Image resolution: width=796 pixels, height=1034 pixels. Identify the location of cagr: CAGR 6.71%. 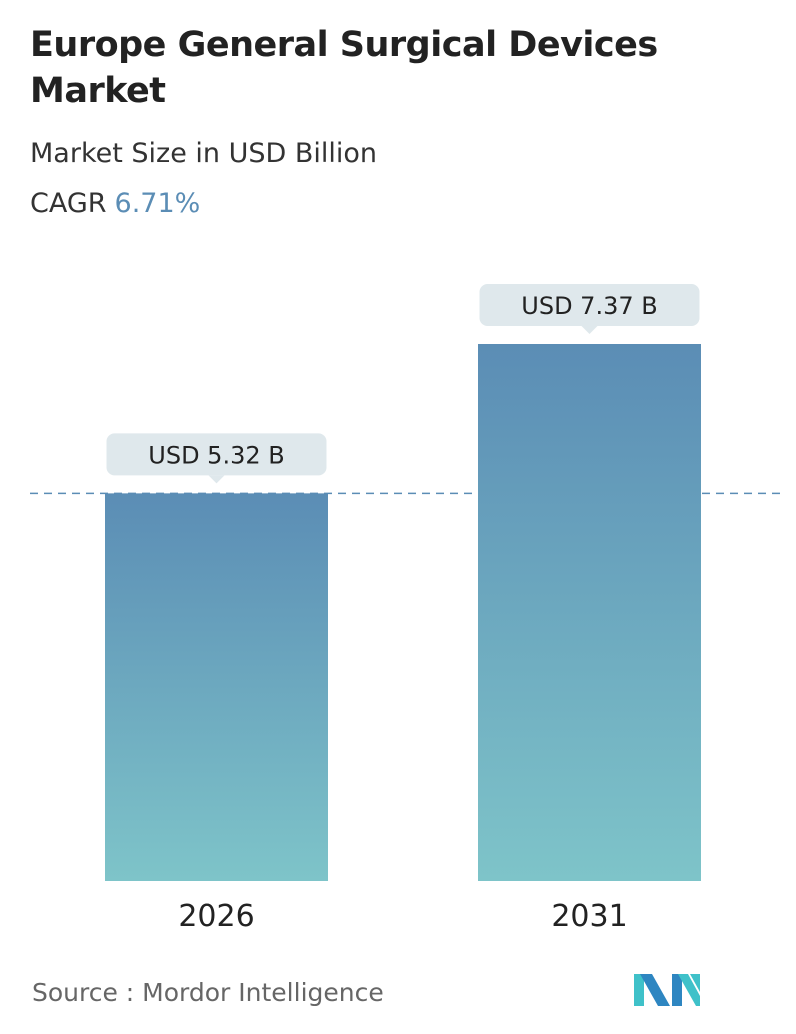
(115, 203).